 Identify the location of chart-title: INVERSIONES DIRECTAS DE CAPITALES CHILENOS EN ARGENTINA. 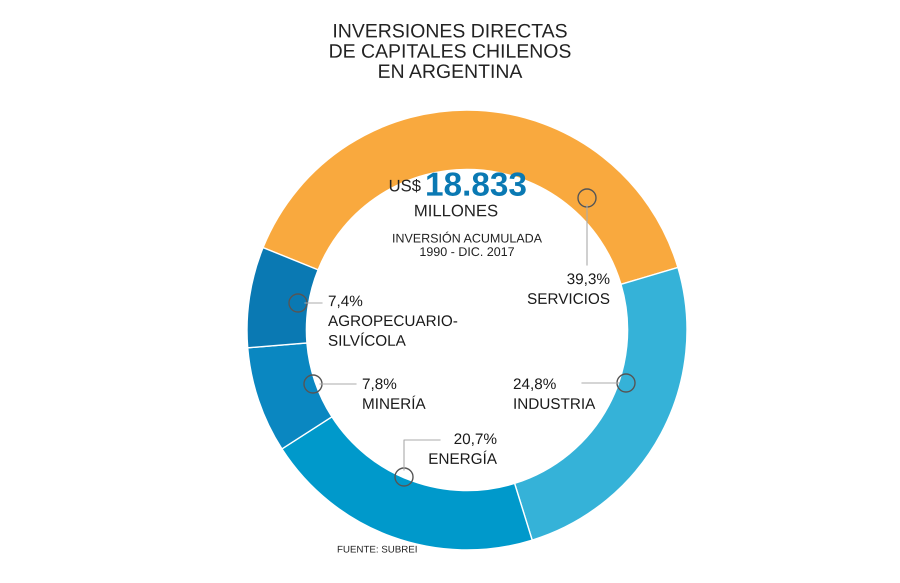
(450, 51).